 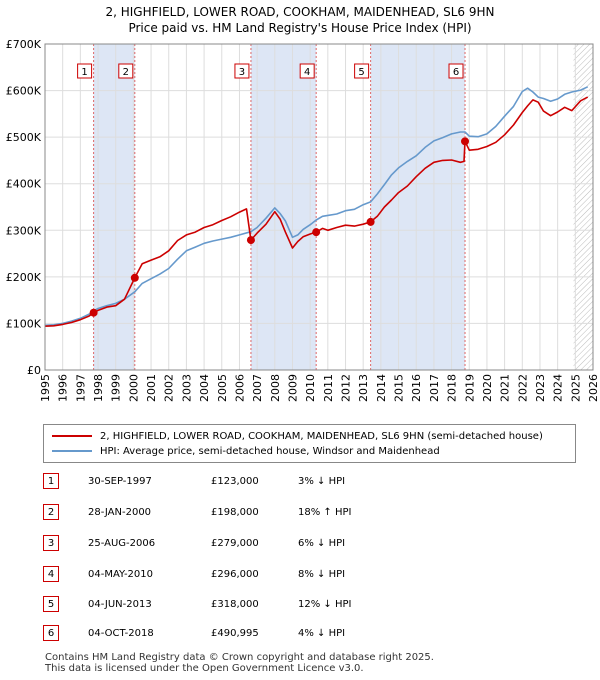 What do you see at coordinates (24, 91) in the screenshot?
I see `y-tick-label: £600K` at bounding box center [24, 91].